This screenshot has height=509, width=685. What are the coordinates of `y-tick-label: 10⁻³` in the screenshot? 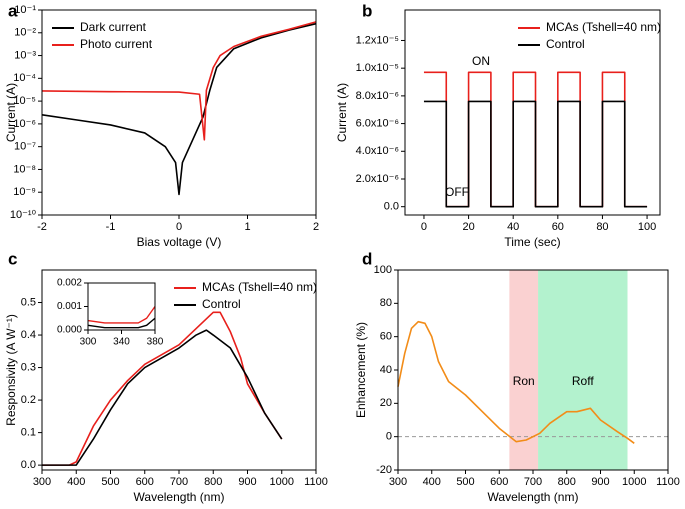 It's located at (25, 55).